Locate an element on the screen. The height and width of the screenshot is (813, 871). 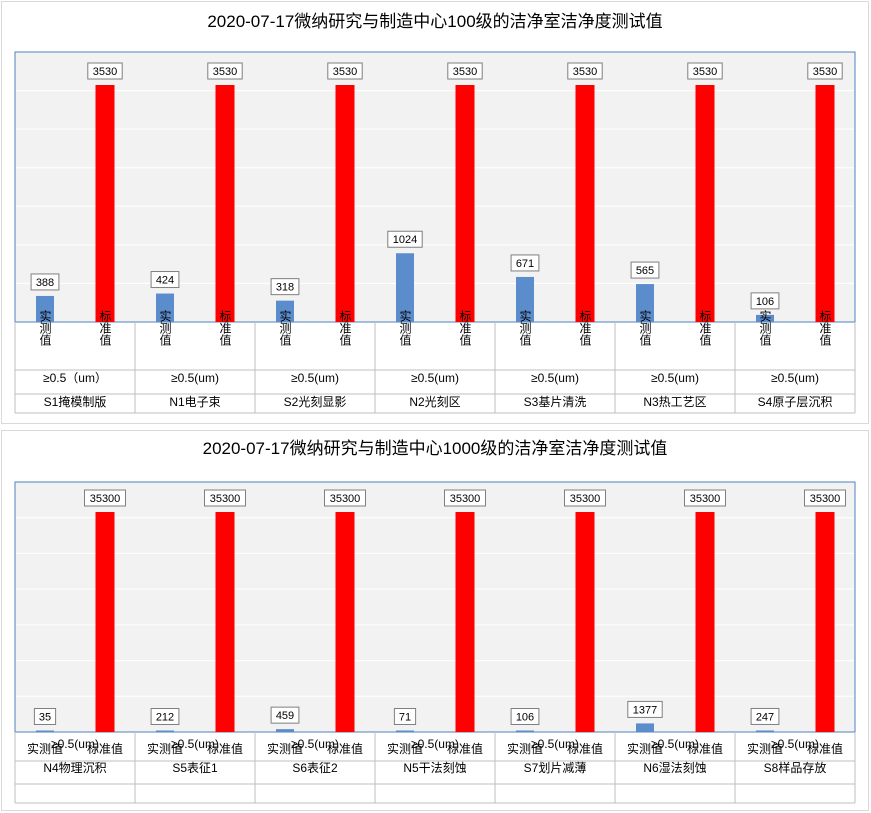
category-label: N6湿法刻蚀 is located at coordinates (674, 767).